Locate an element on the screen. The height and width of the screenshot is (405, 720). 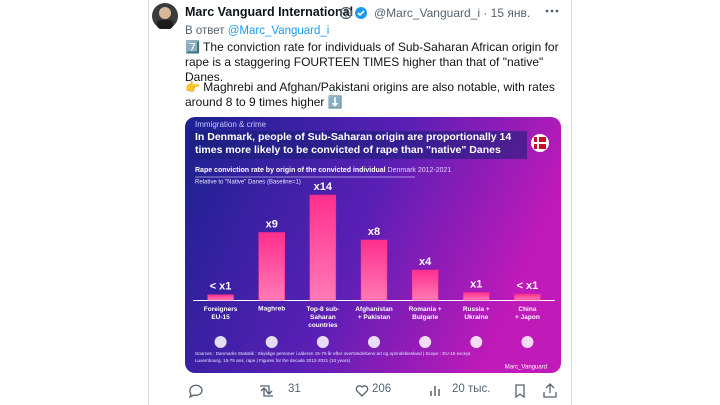
value-label: x4 is located at coordinates (425, 262).